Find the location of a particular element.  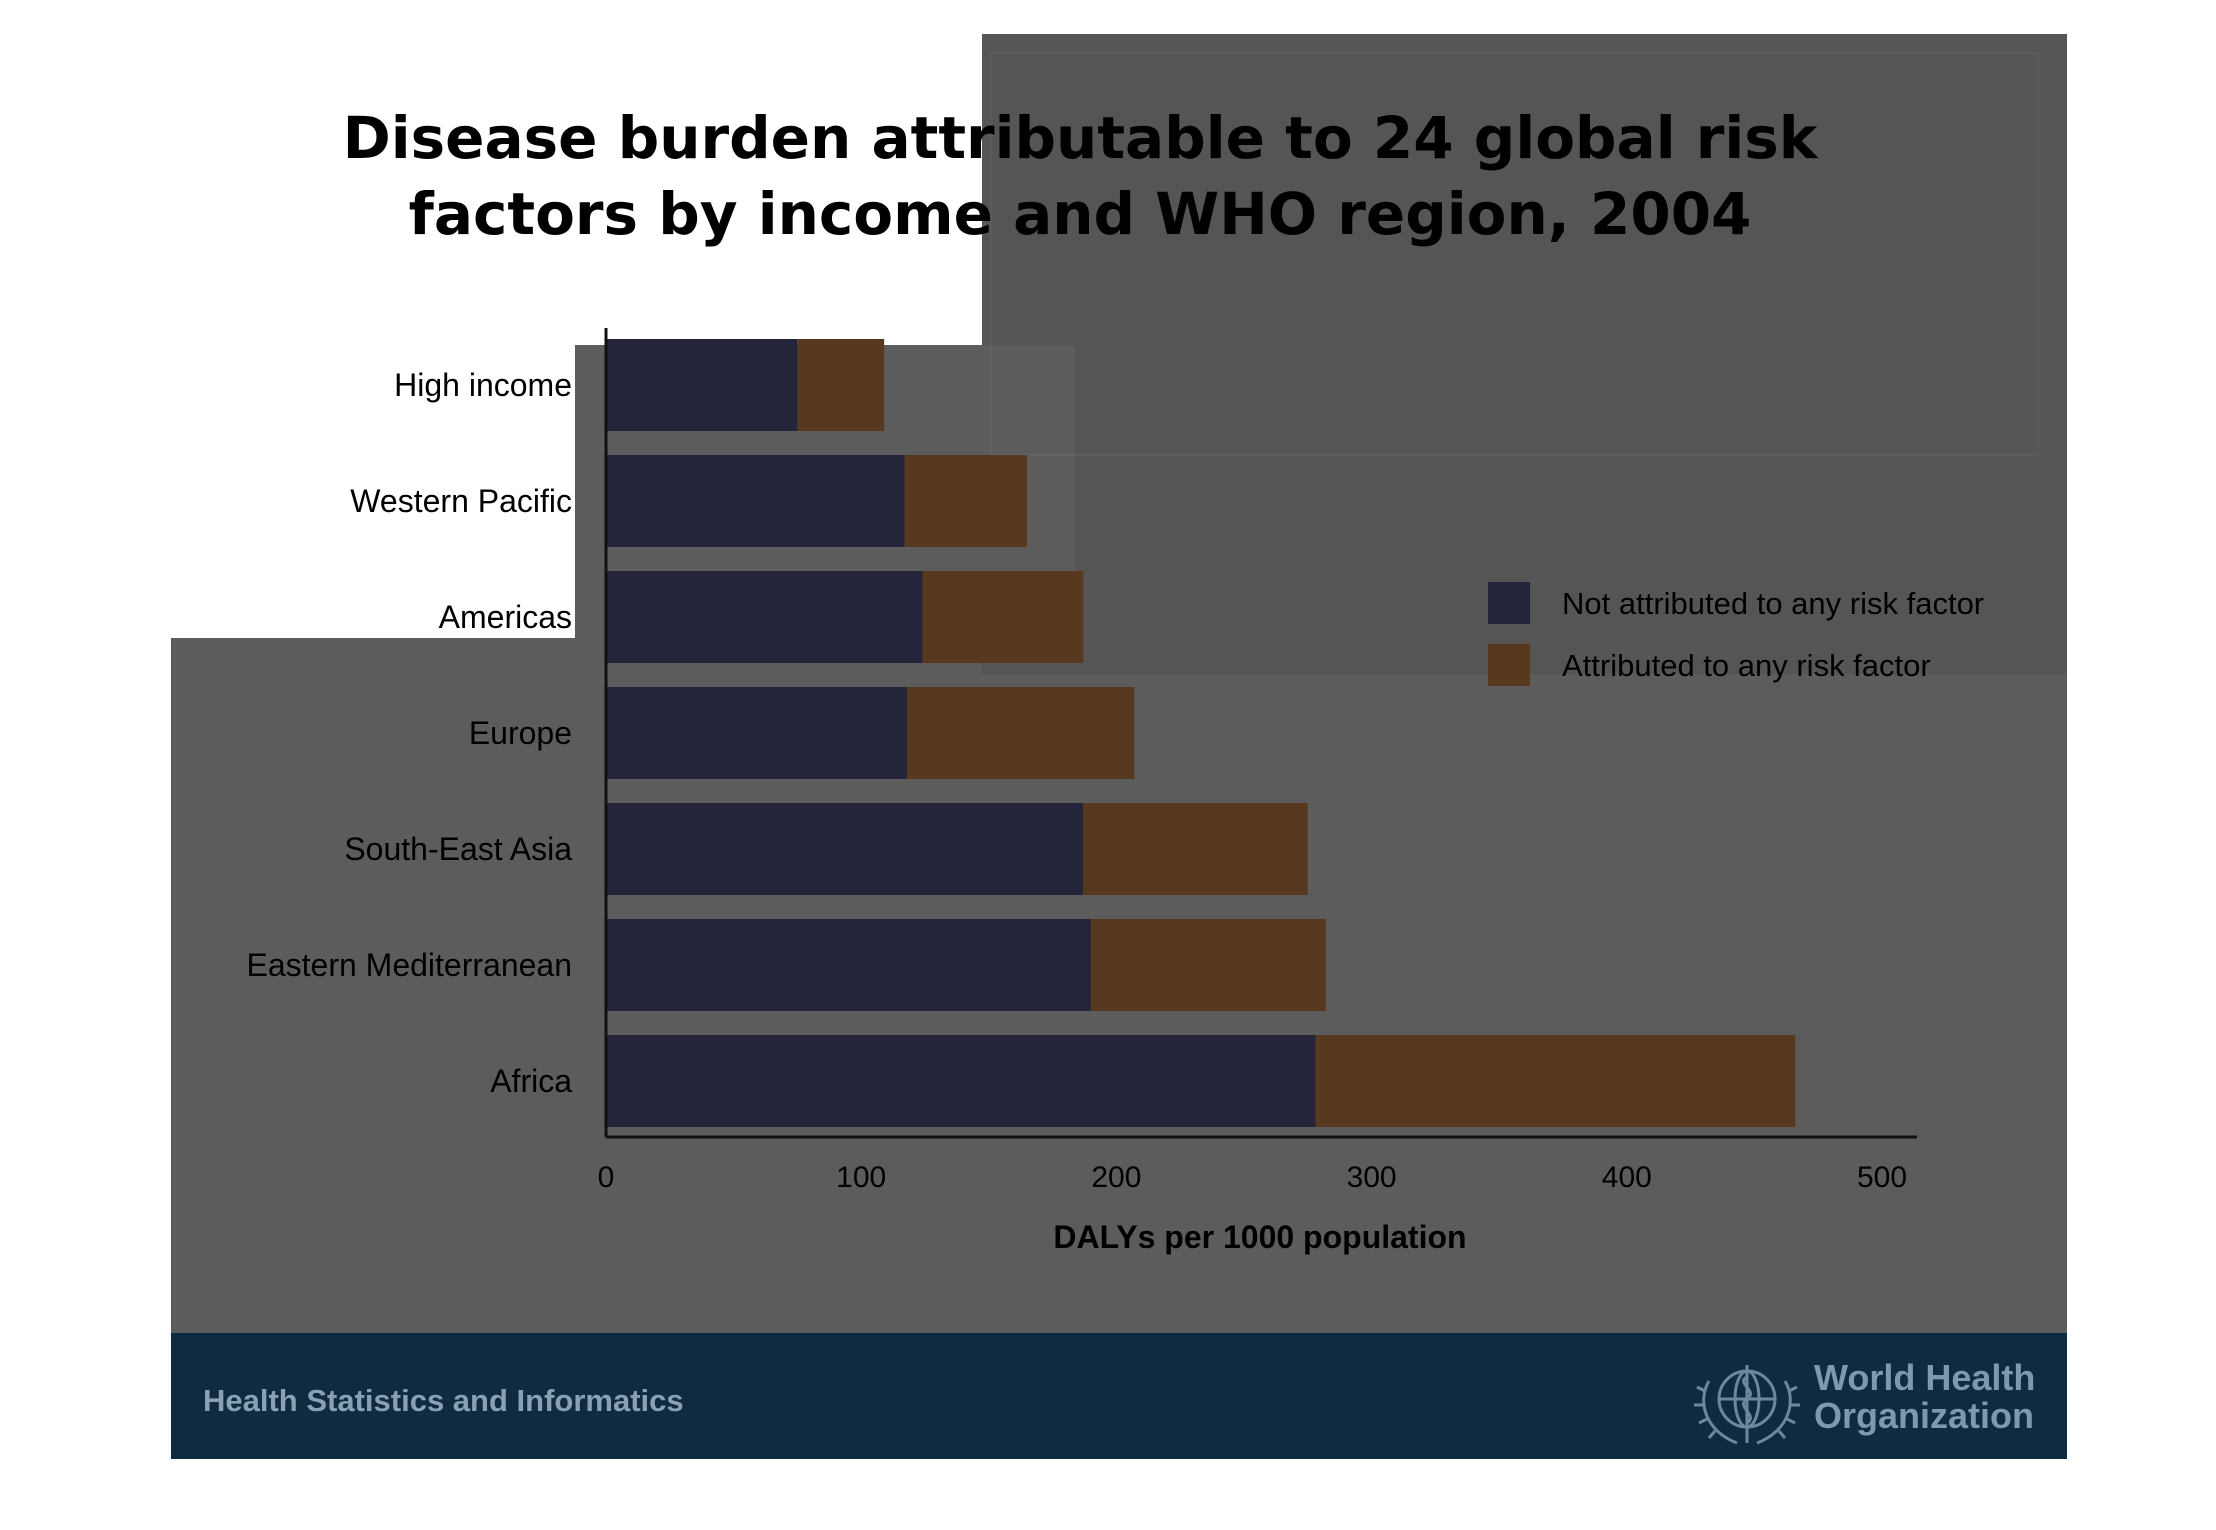

category-label: Americas is located at coordinates (505, 617).